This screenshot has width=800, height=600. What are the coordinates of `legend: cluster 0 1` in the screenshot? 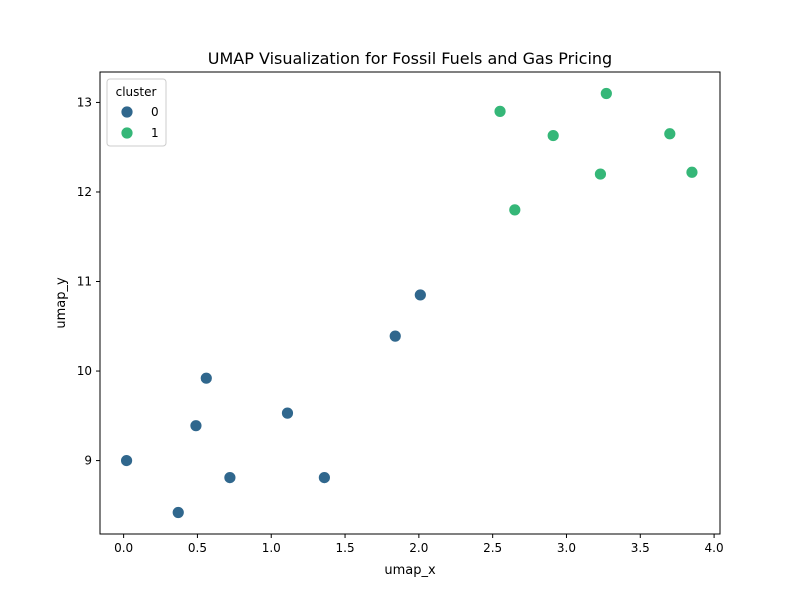 It's located at (136, 112).